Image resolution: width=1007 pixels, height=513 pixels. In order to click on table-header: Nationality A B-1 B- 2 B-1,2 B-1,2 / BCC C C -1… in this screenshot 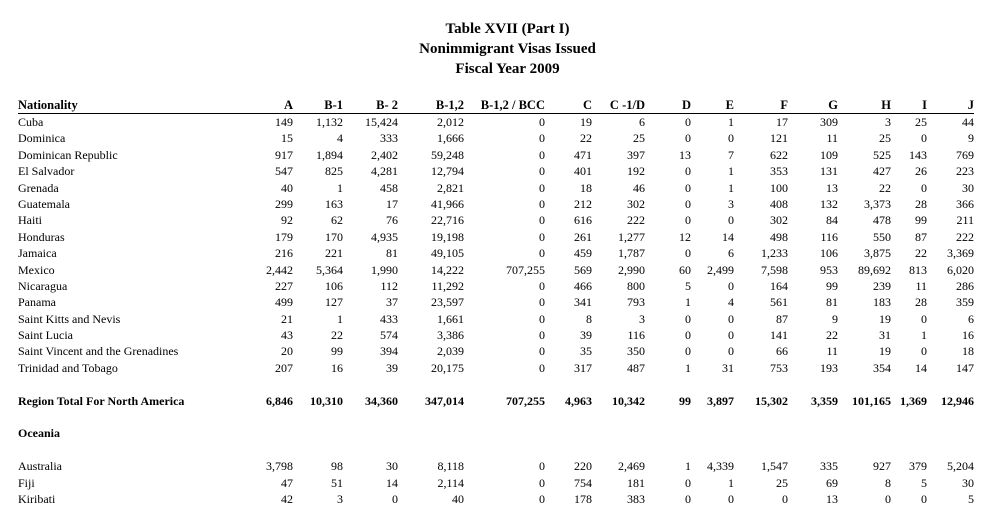, I will do `click(496, 105)`.